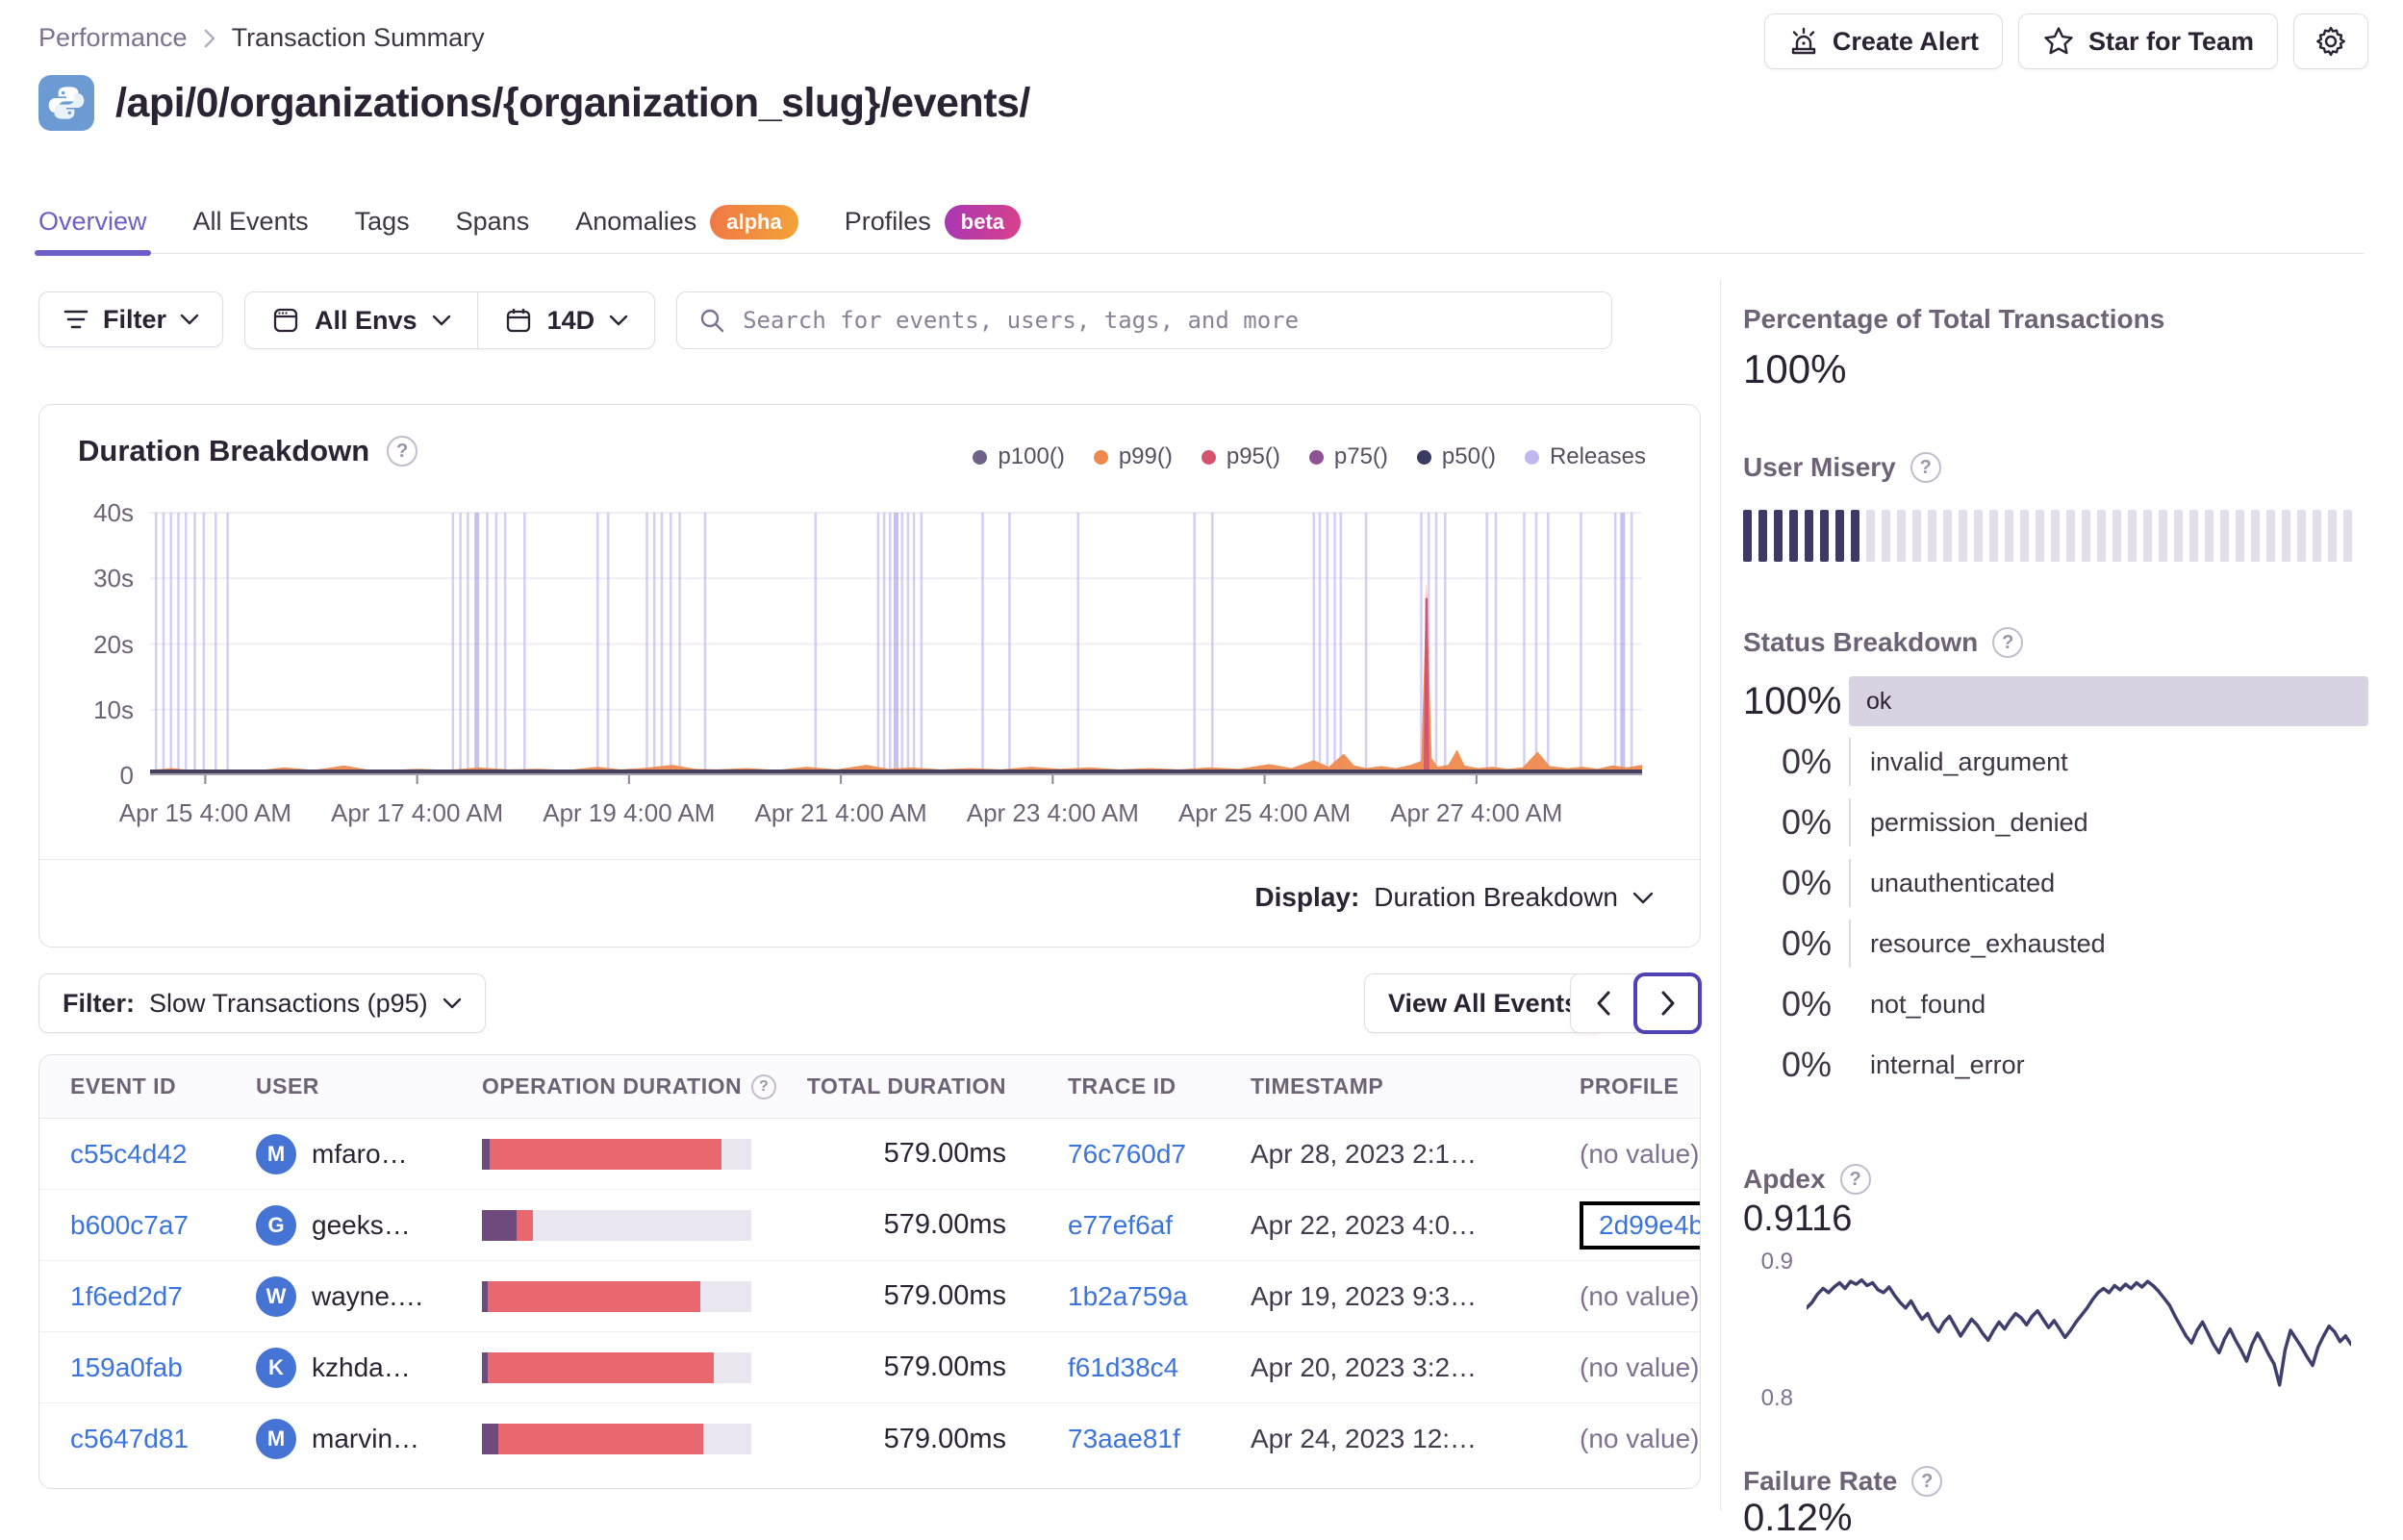 Image resolution: width=2403 pixels, height=1540 pixels. I want to click on column-header-label: TOTAL DURATION, so click(906, 1085).